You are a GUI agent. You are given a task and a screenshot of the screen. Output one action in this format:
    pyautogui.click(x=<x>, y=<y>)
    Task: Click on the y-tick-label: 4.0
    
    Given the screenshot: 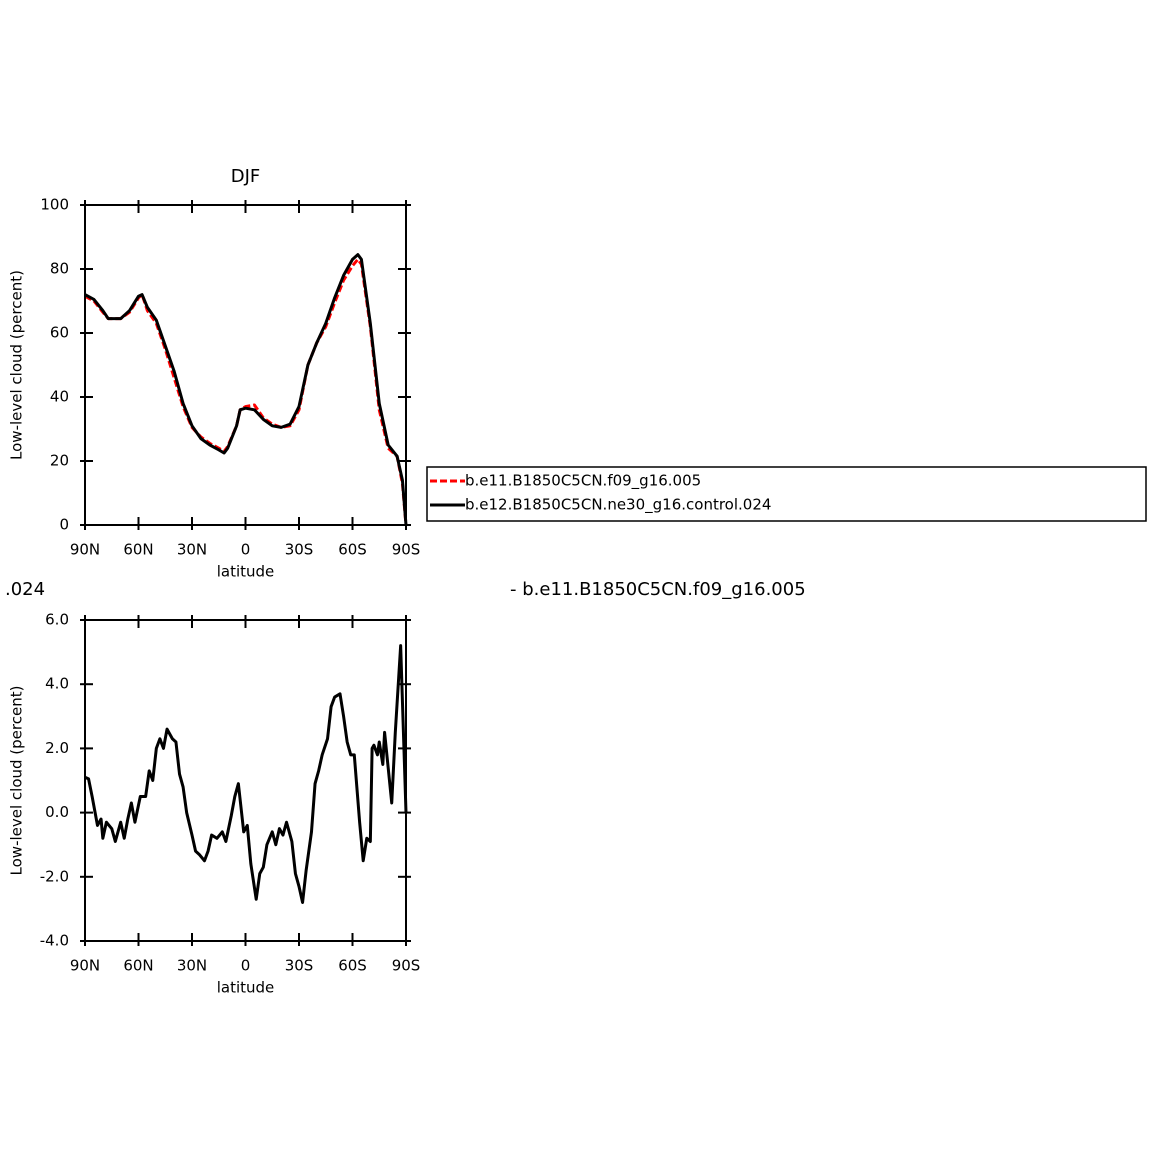 What is the action you would take?
    pyautogui.click(x=57, y=684)
    